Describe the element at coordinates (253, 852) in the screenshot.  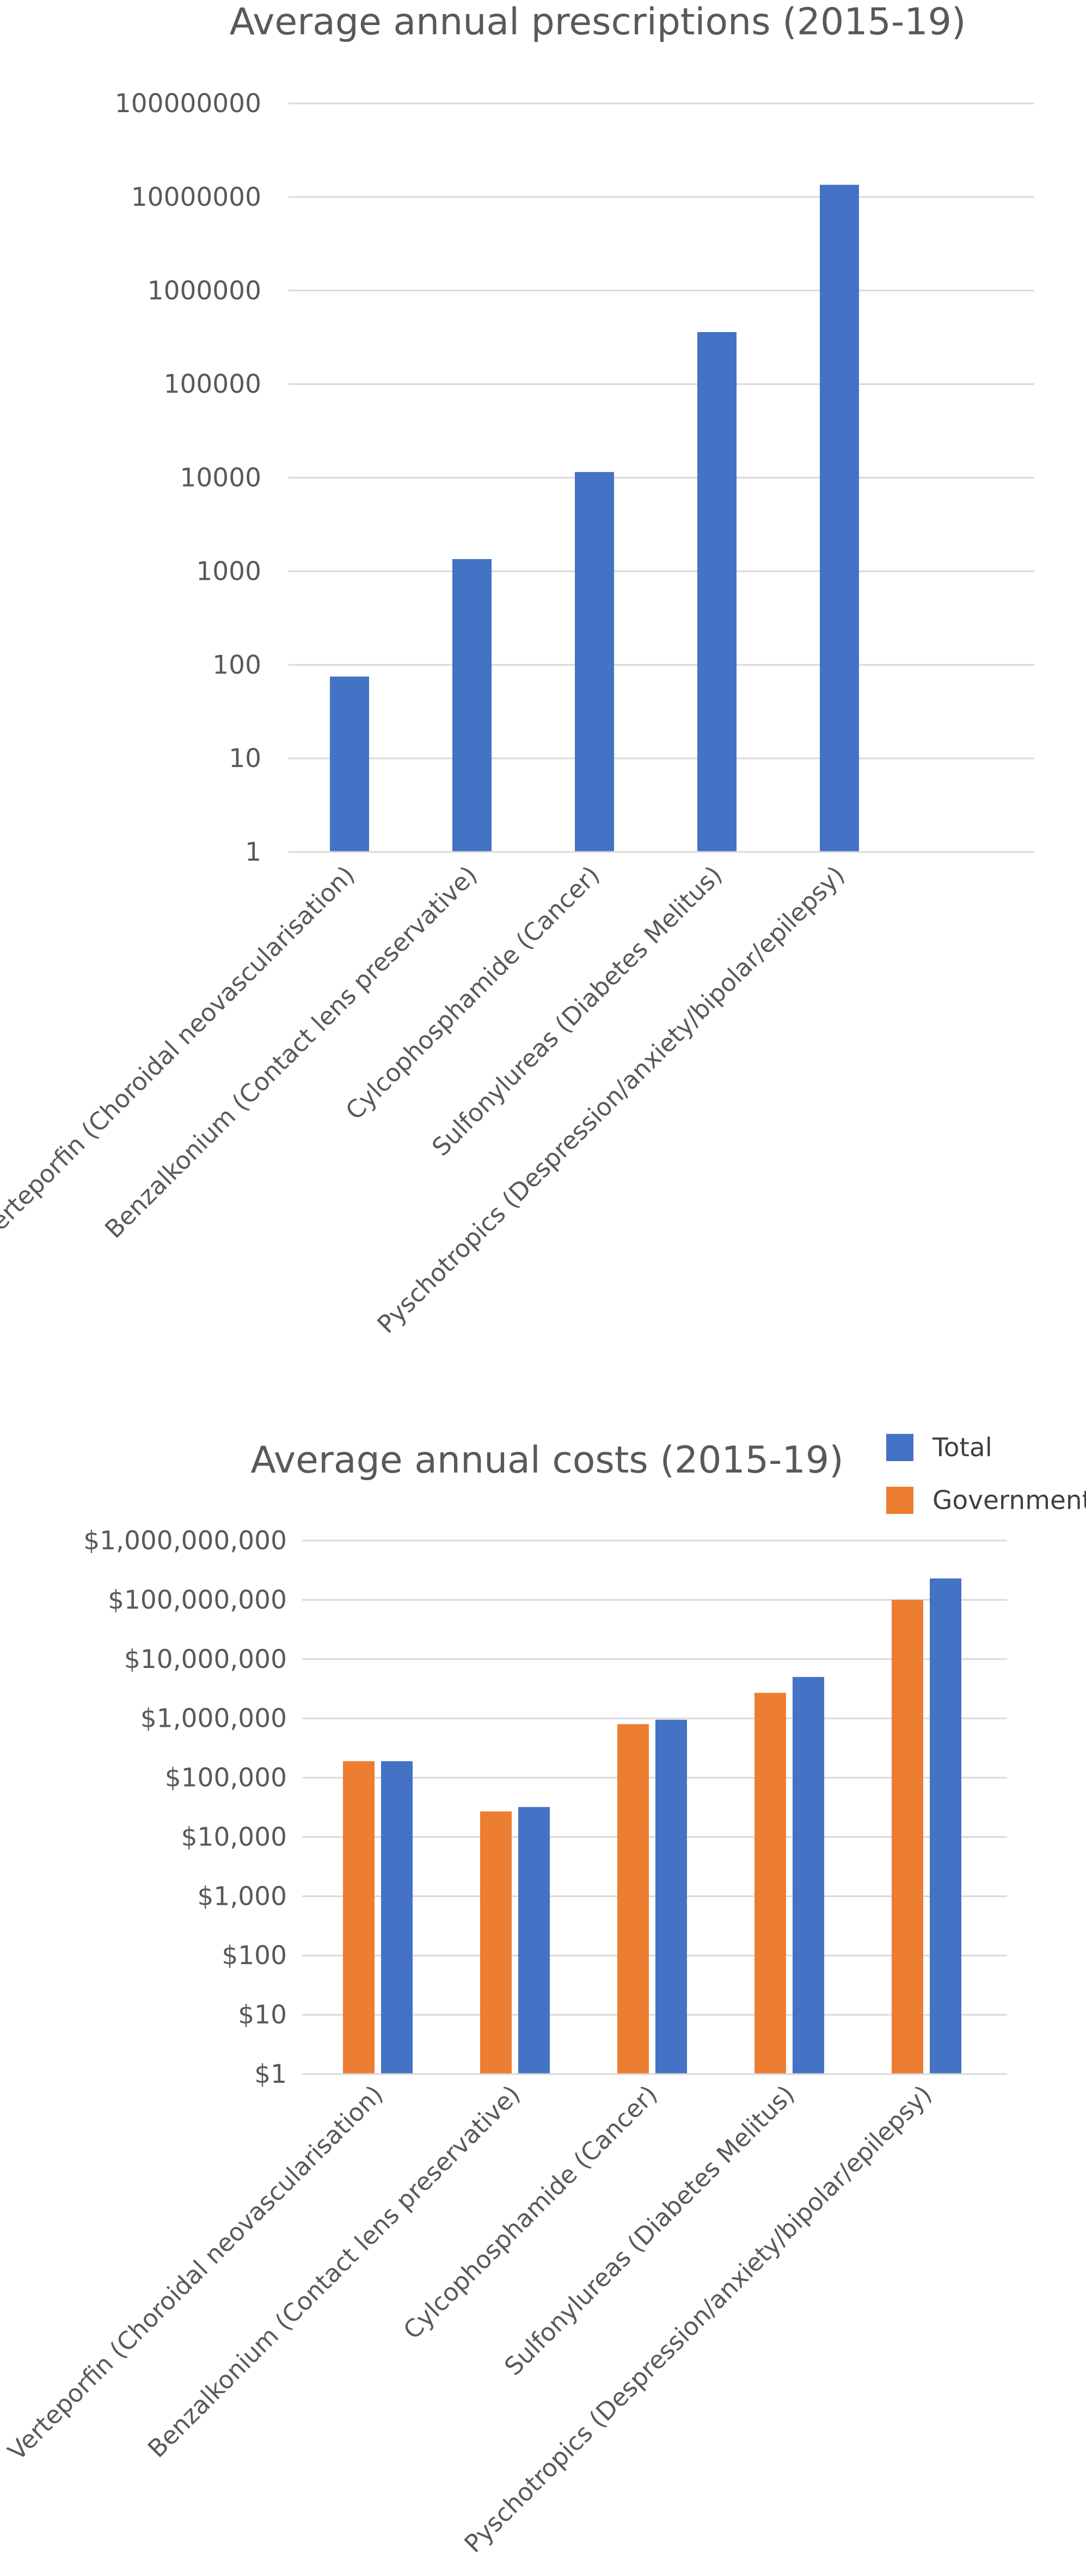
I see `chart1-y-tick-label: 1` at that location.